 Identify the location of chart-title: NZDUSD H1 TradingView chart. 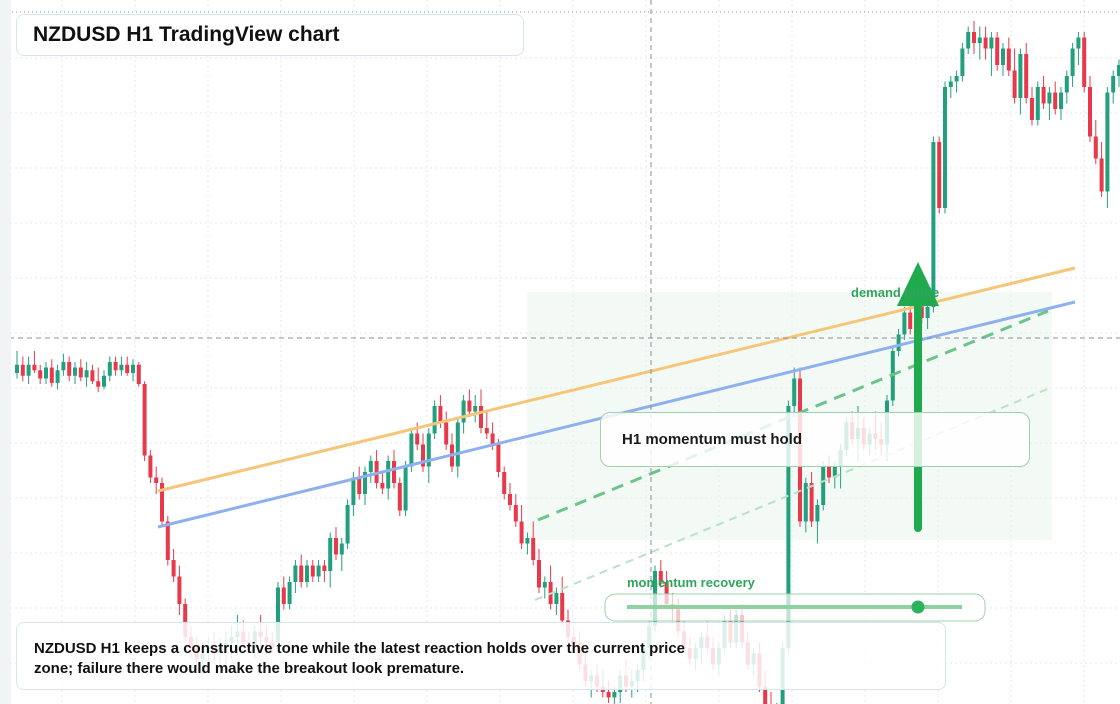
(270, 35).